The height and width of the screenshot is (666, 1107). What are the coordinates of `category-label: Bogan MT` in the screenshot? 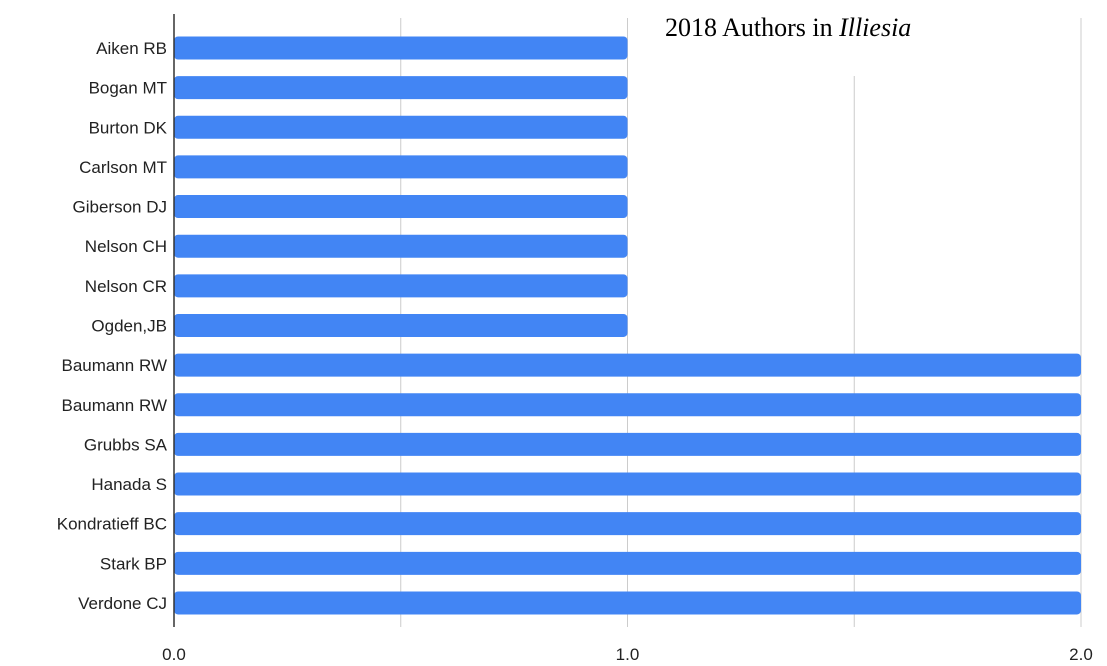 It's located at (128, 88).